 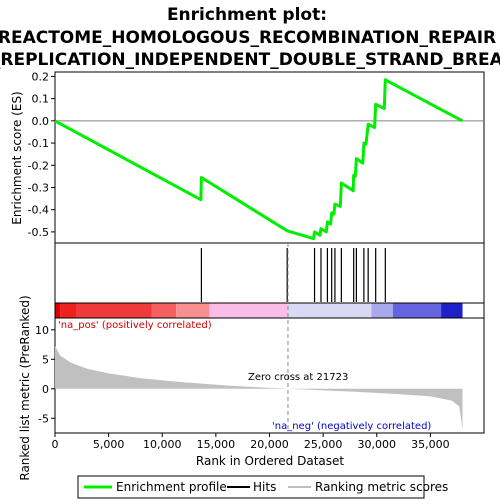 I want to click on metric-y-tick-label: 10, so click(x=42, y=330).